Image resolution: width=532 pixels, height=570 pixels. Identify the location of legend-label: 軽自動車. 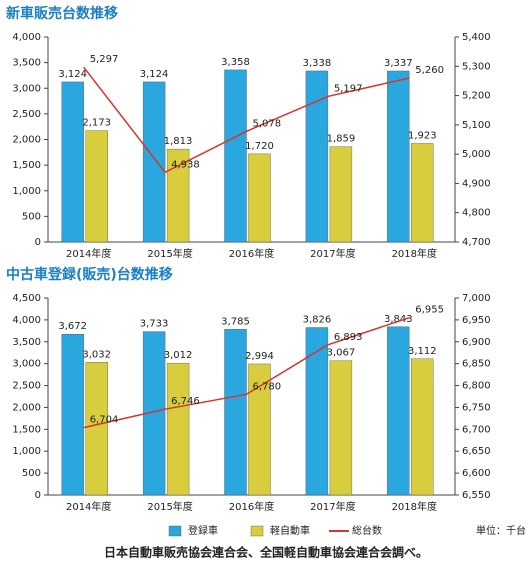
(290, 530).